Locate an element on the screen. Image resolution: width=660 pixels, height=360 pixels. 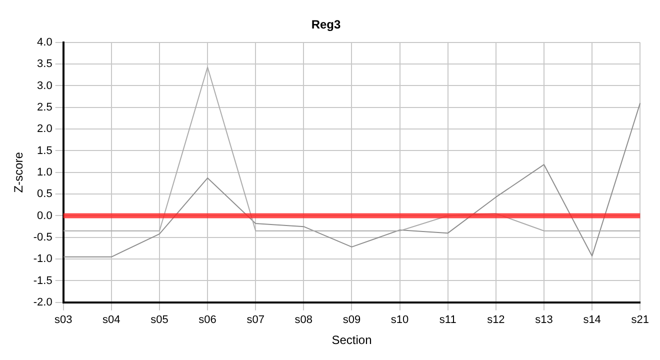
y-tick-label: 4.0 is located at coordinates (44, 42).